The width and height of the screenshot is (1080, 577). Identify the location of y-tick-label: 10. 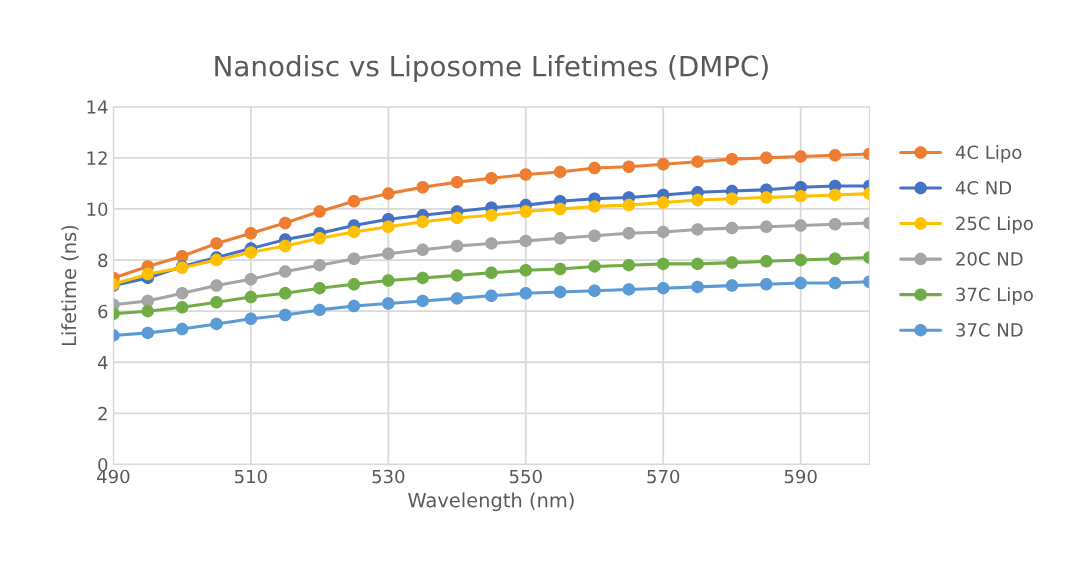
(97, 209).